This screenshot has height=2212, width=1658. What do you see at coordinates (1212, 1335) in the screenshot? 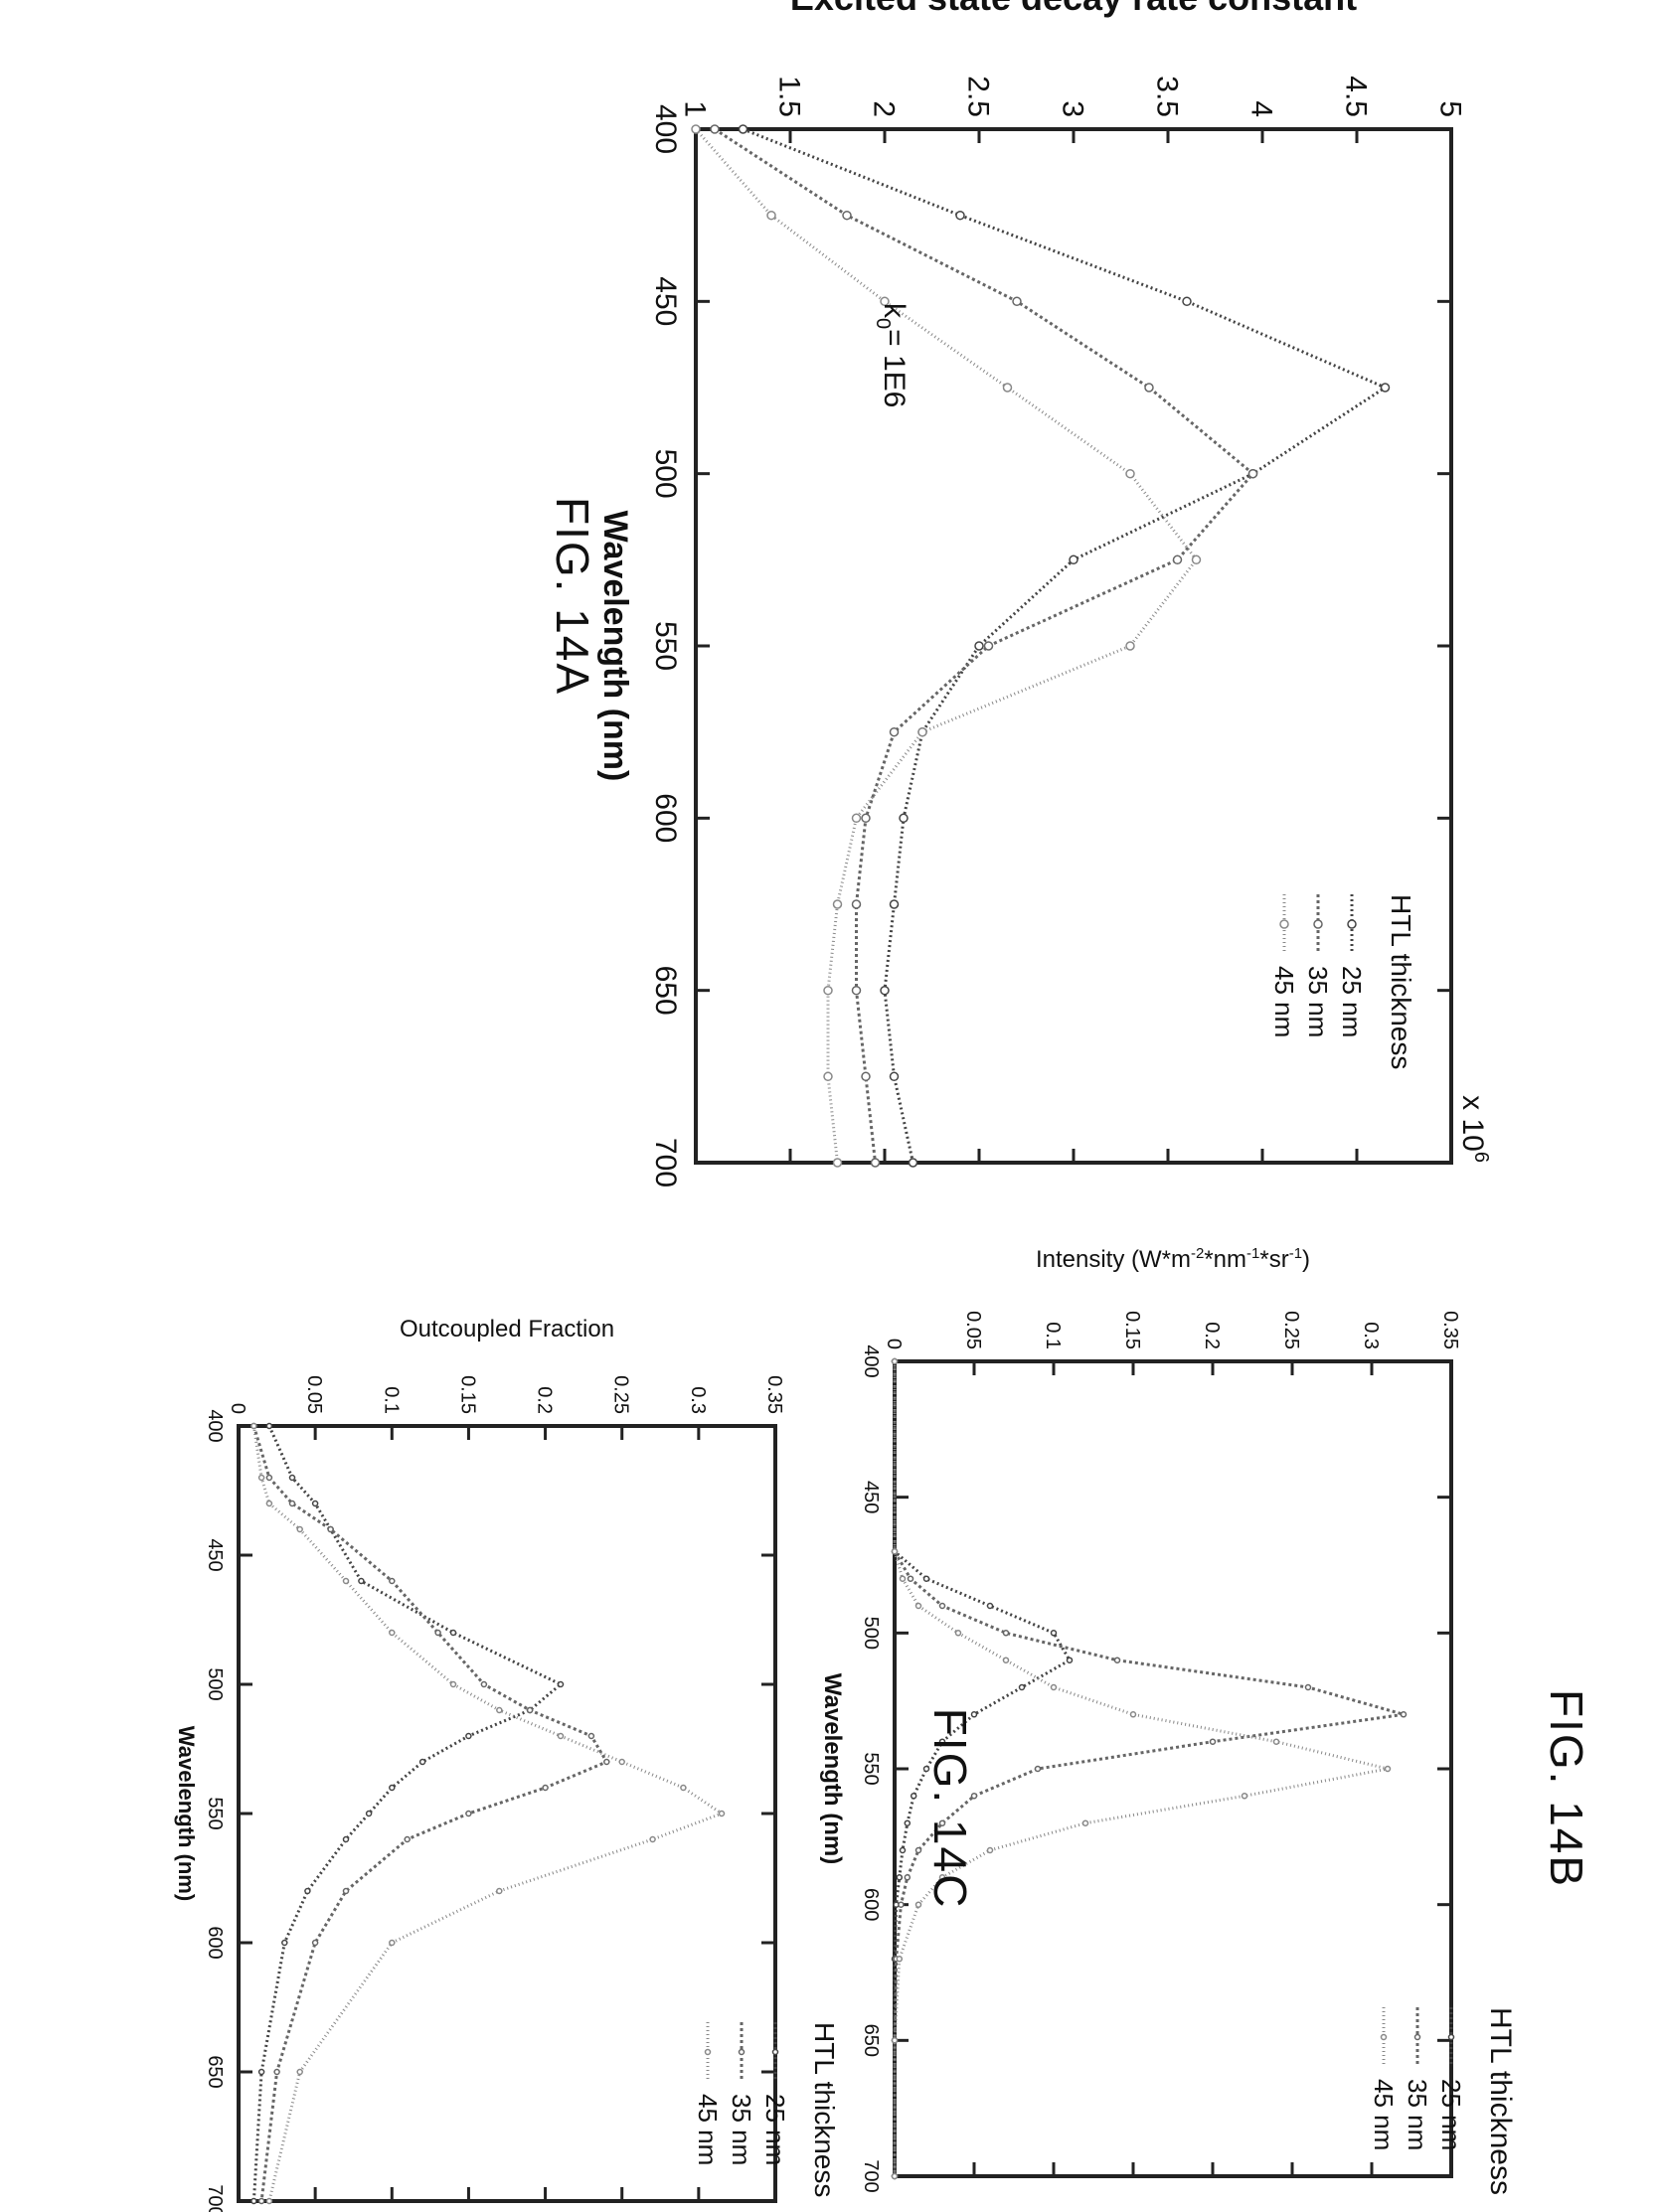
I see `y-tick-label: 0.2` at bounding box center [1212, 1335].